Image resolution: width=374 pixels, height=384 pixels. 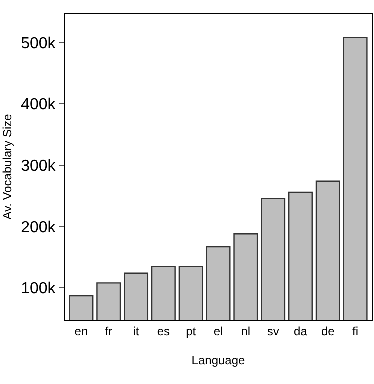 What do you see at coordinates (39, 227) in the screenshot?
I see `y-tick-label: 200k` at bounding box center [39, 227].